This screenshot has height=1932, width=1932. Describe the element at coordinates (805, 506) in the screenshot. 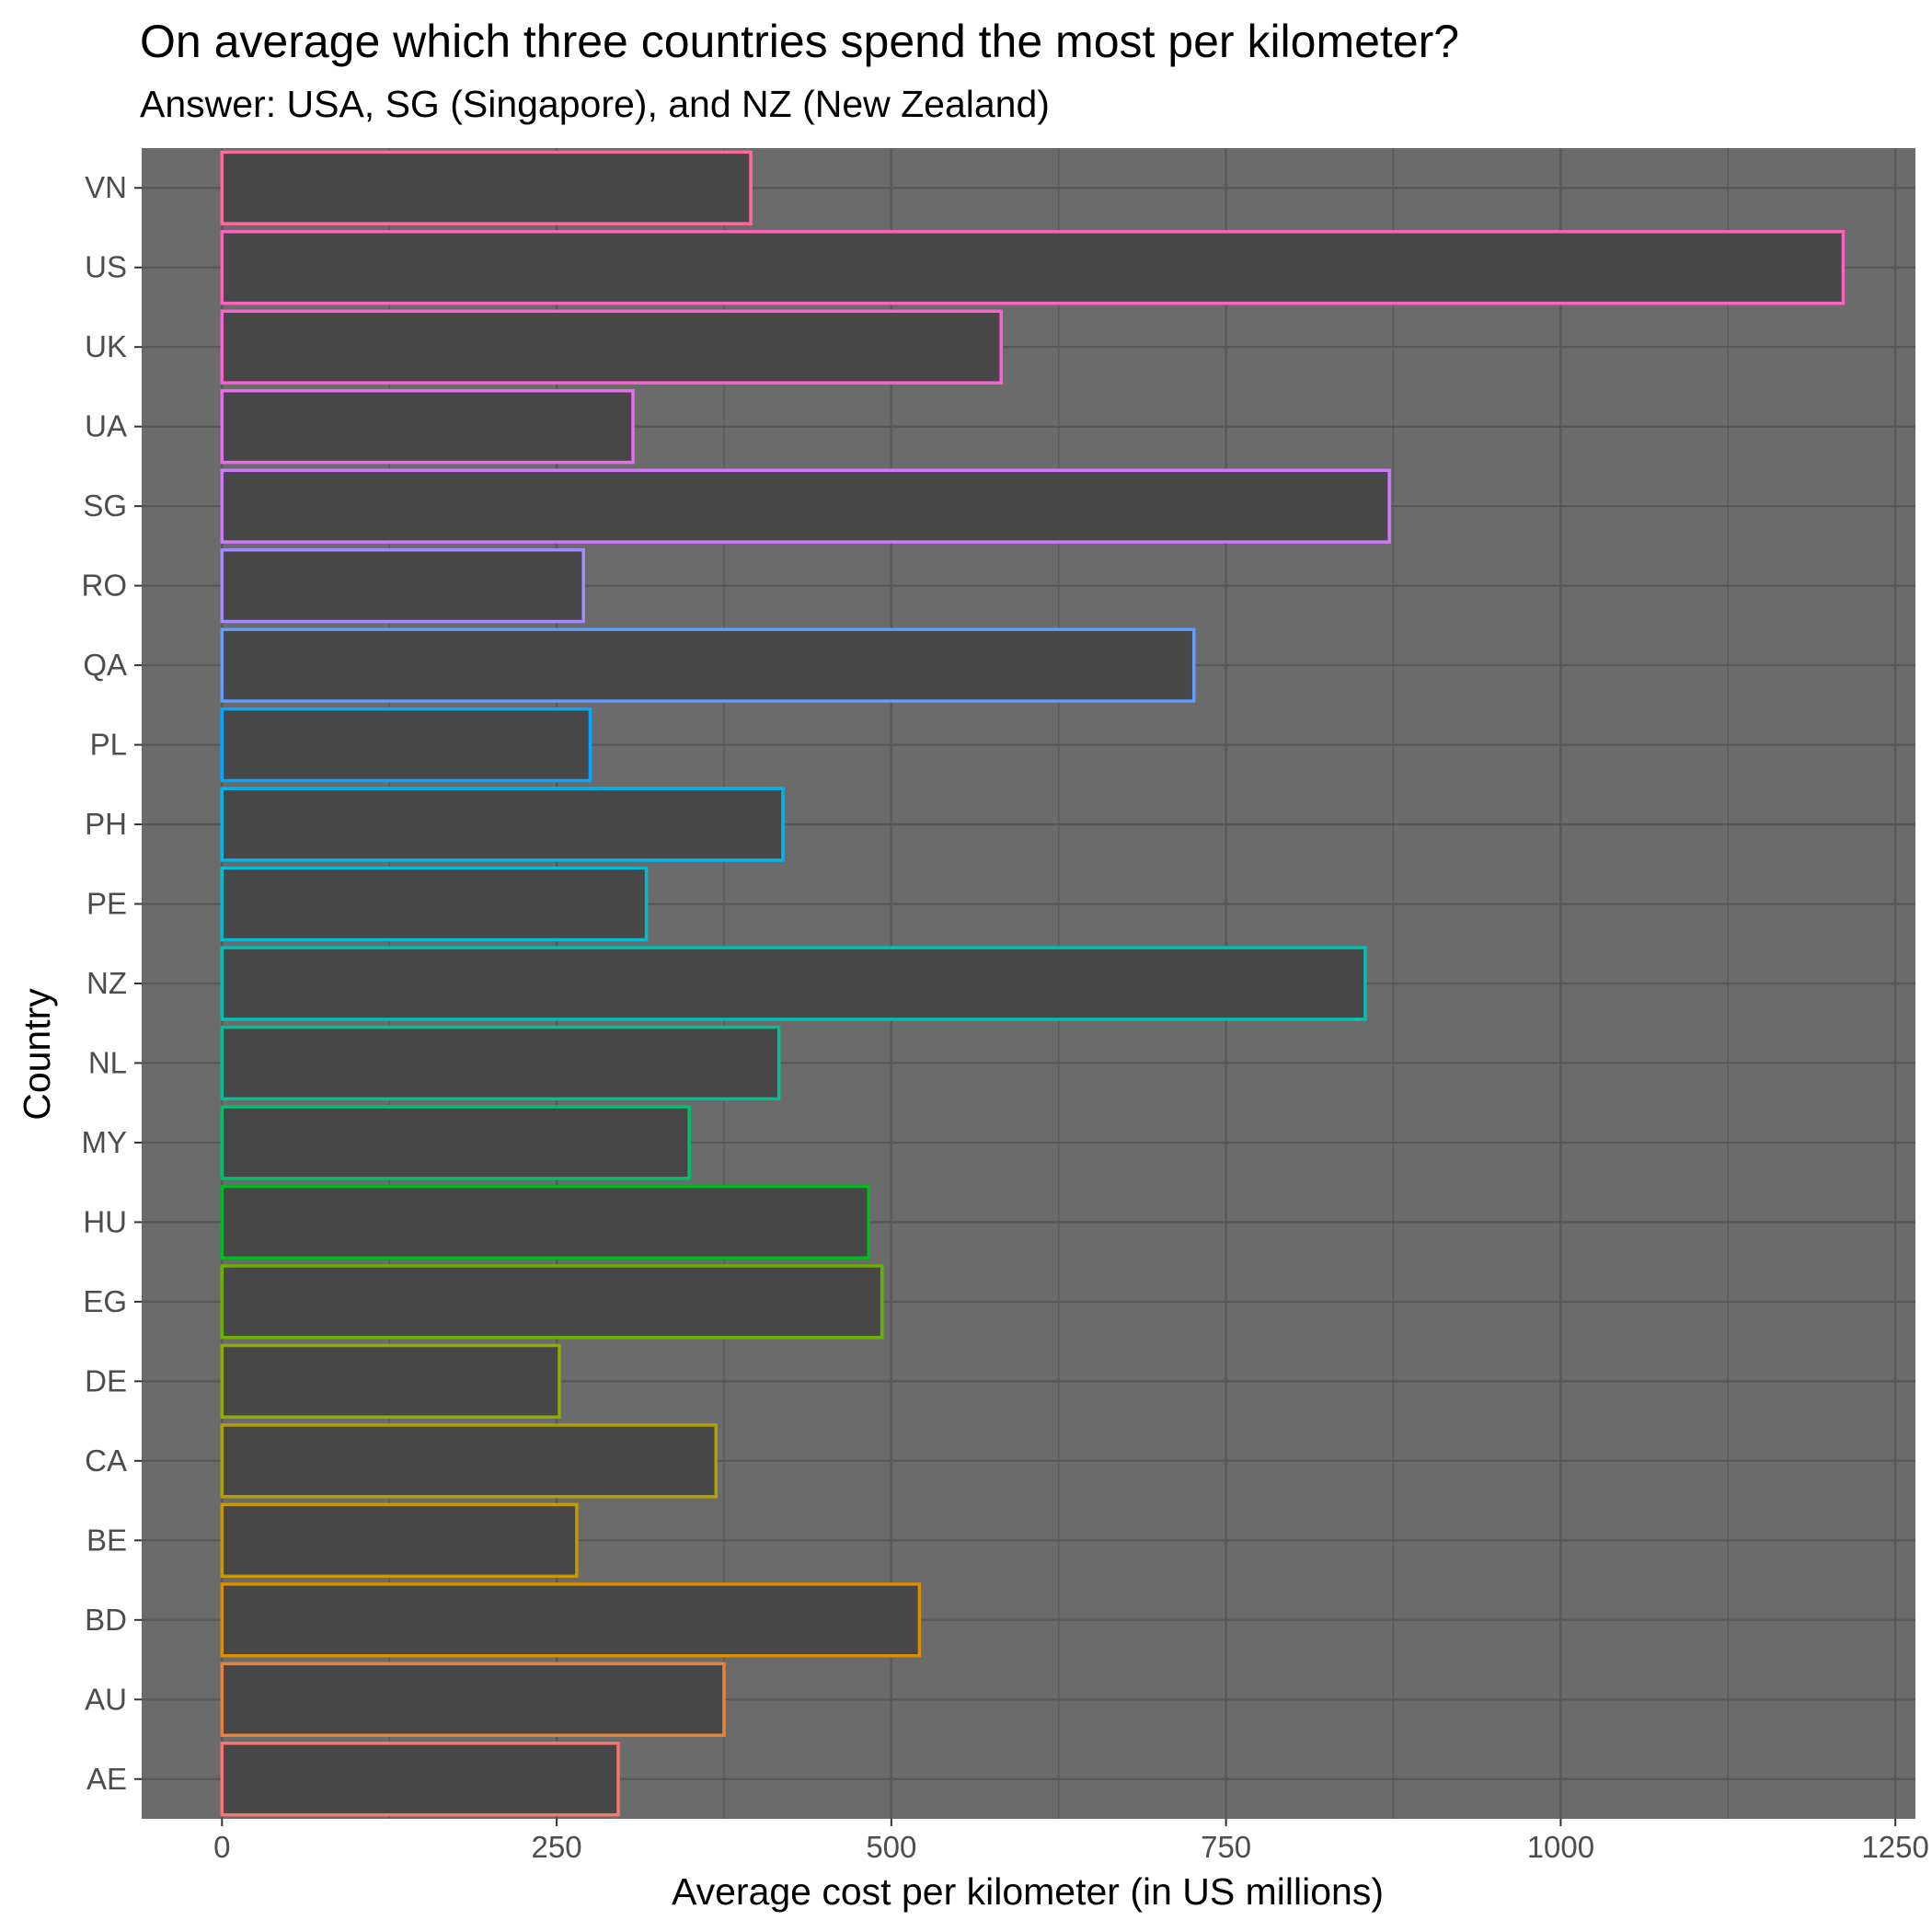

I see `bar-sg` at that location.